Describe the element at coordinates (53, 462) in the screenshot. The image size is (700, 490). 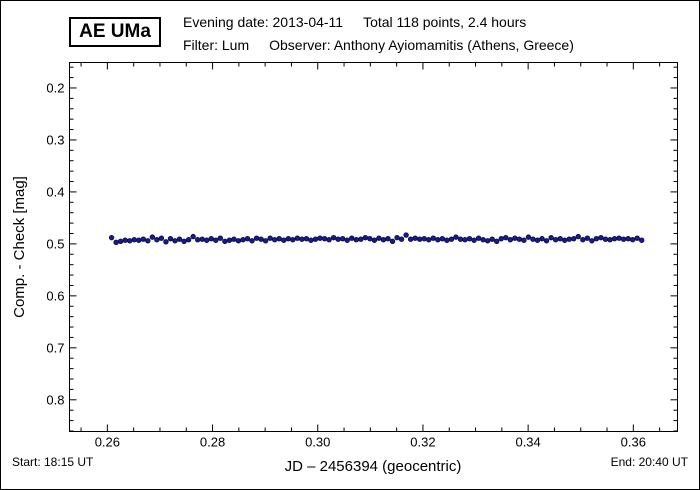
I see `start-time-label: Start: 18:15 UT` at that location.